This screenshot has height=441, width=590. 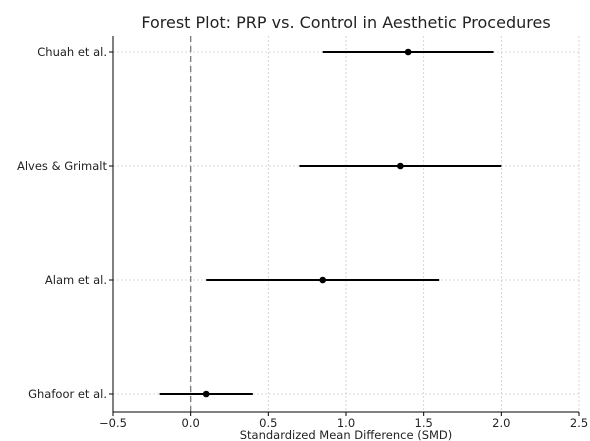 I want to click on x-tick-label: −0.5, so click(x=113, y=423).